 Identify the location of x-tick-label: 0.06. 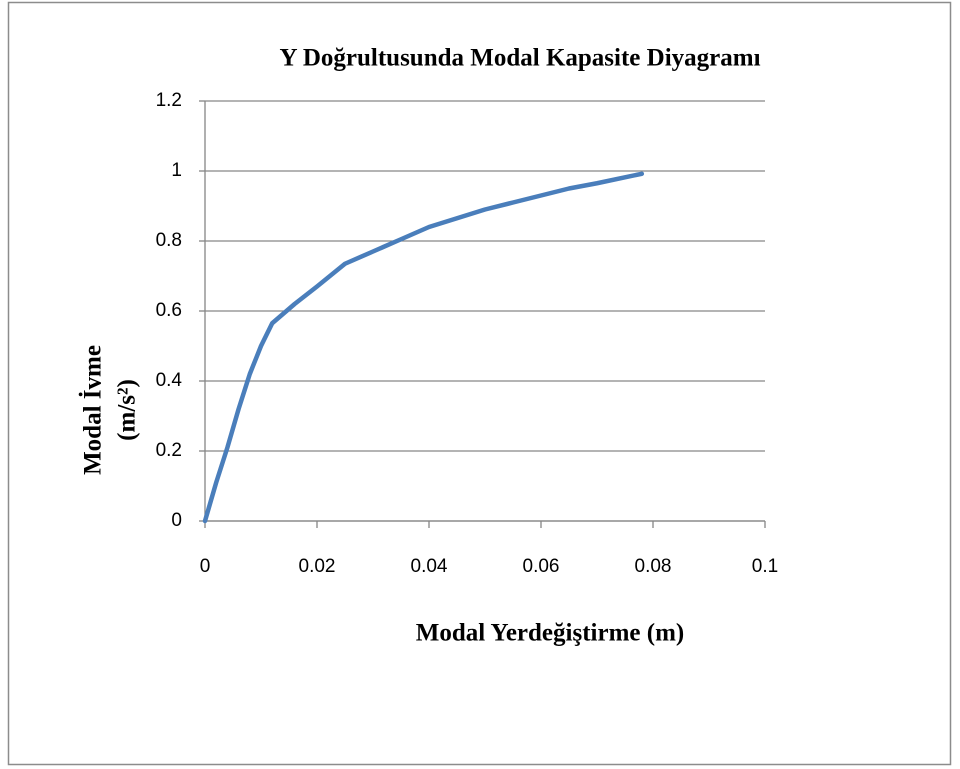
(541, 566).